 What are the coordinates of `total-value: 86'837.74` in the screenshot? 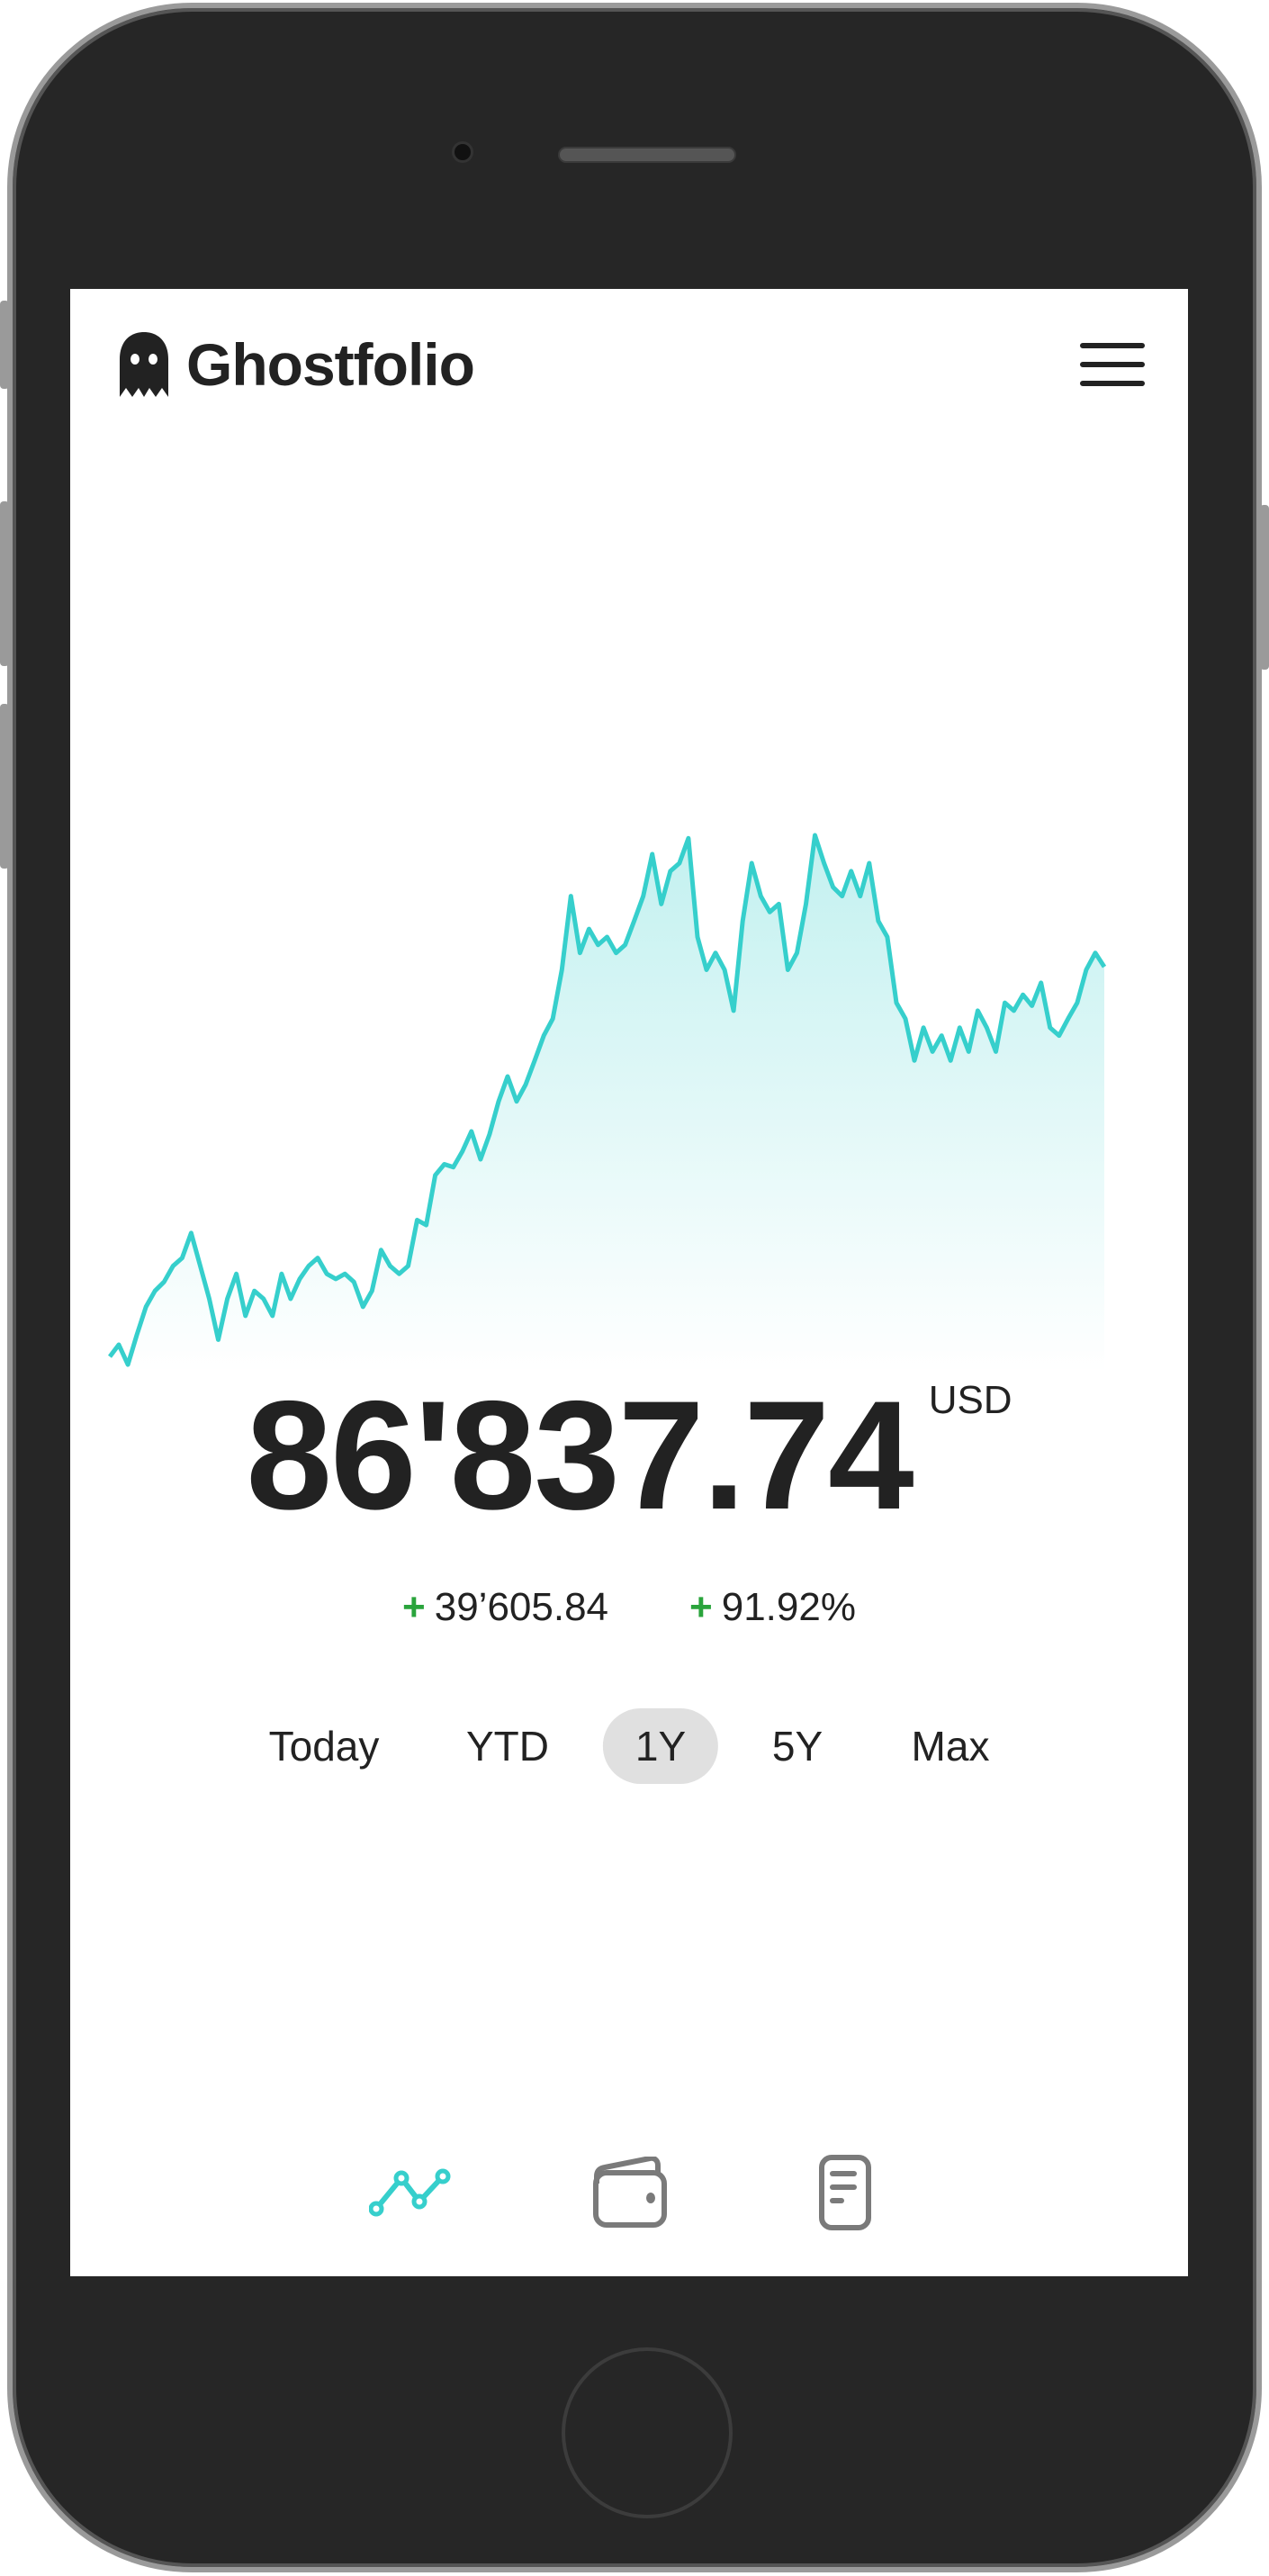 It's located at (580, 1455).